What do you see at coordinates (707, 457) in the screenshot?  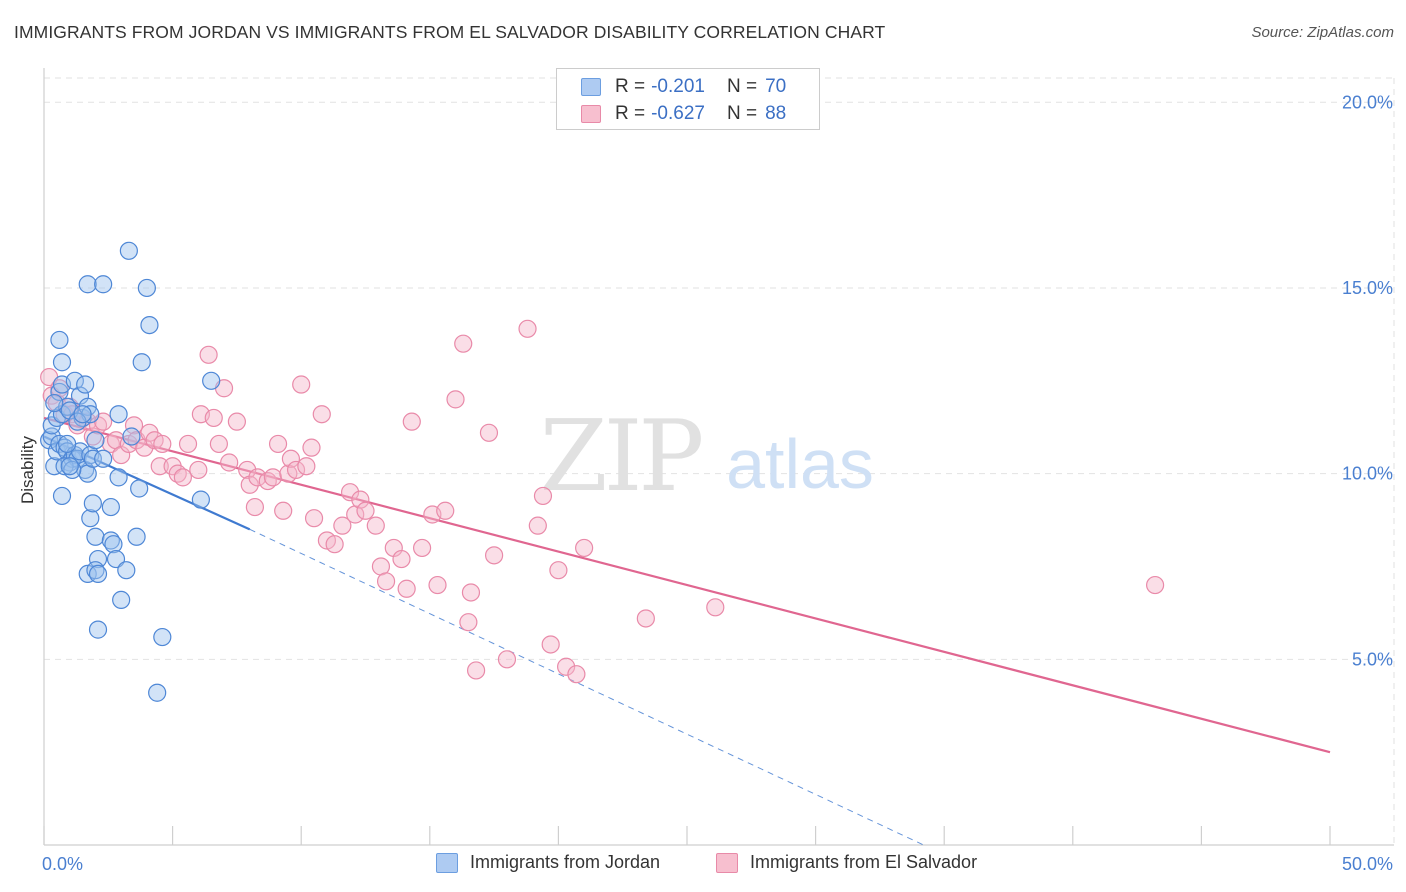 I see `watermark: ZIP atlas` at bounding box center [707, 457].